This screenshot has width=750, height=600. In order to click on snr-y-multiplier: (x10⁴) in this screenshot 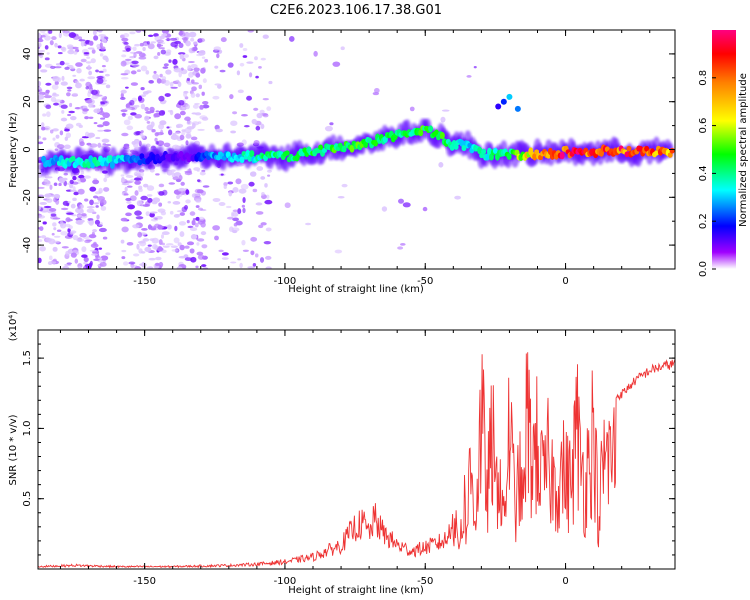, I will do `click(13, 326)`.